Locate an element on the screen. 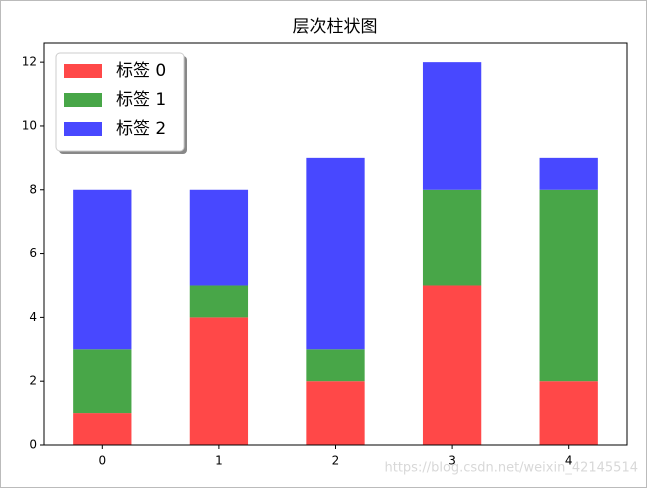  x-tick-label: 1 is located at coordinates (219, 461).